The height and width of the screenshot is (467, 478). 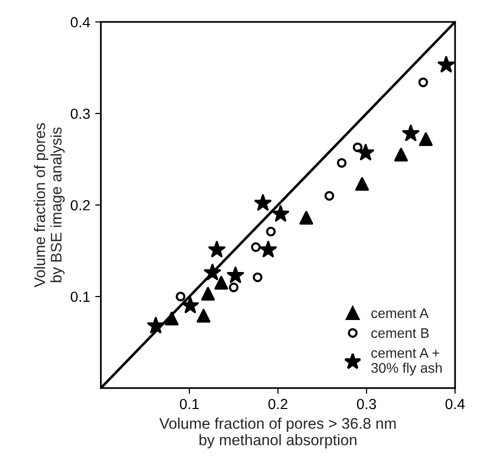 What do you see at coordinates (400, 313) in the screenshot?
I see `legend-label: cement A` at bounding box center [400, 313].